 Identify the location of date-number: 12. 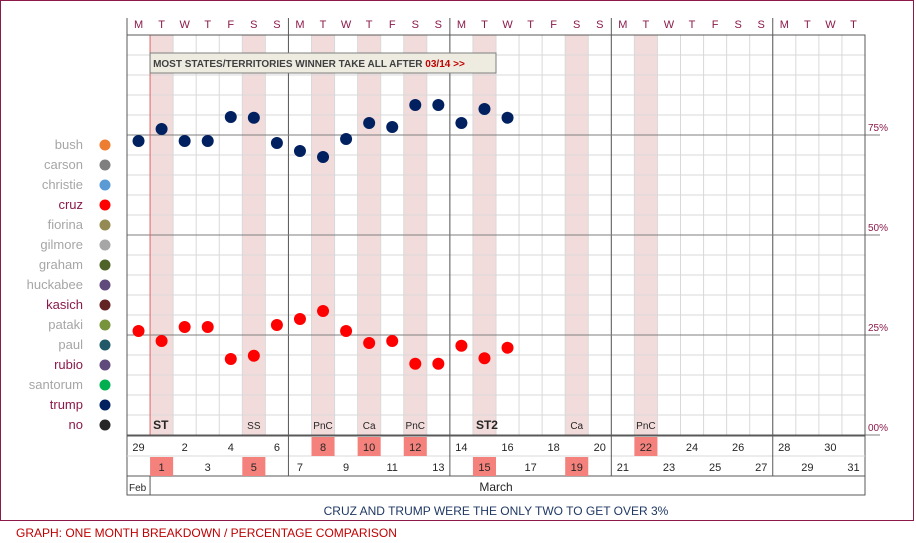
(415, 448).